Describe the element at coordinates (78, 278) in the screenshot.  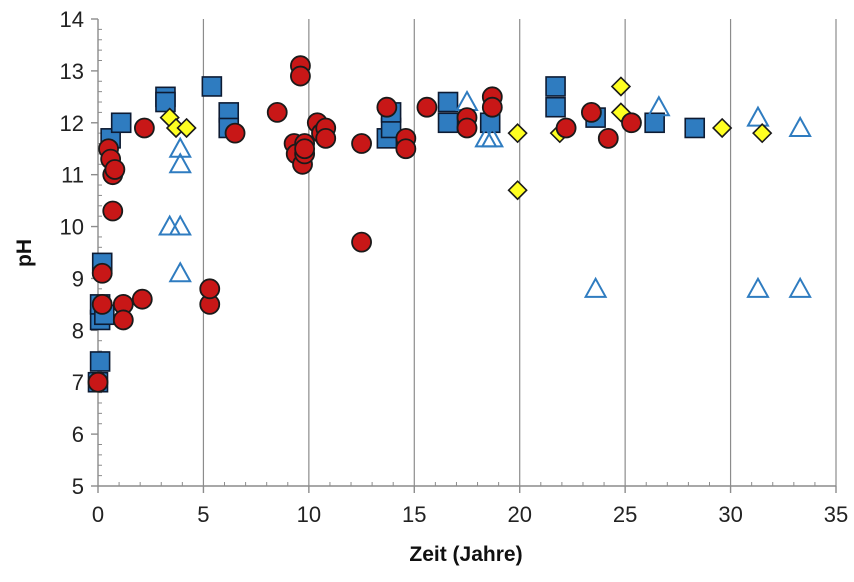
I see `y-tick-label: 9` at that location.